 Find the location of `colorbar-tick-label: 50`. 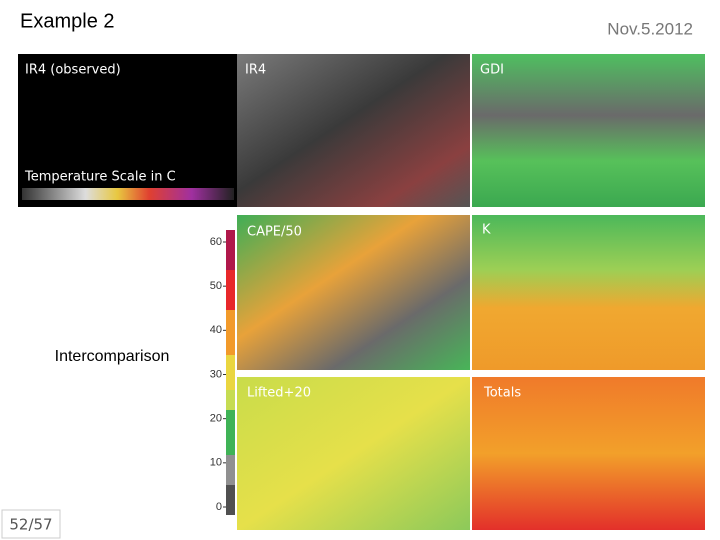

colorbar-tick-label: 50 is located at coordinates (216, 286).